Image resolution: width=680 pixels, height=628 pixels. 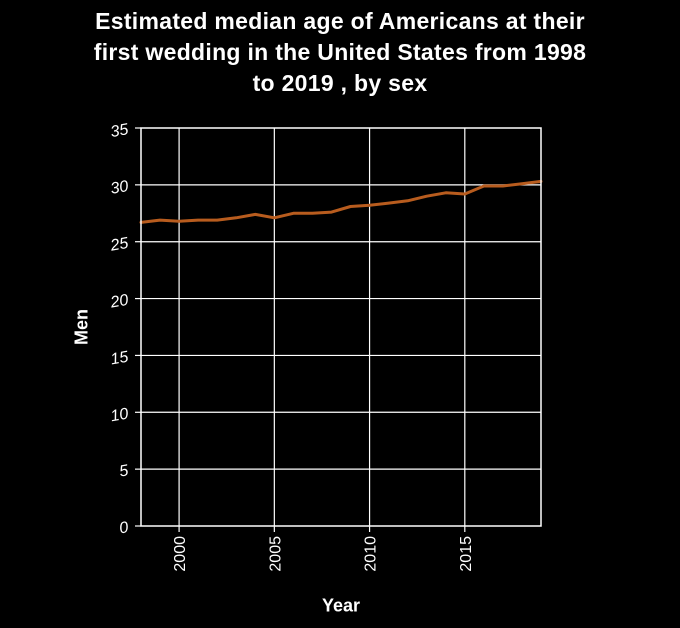 I want to click on y-axis-label: Men, so click(x=81, y=327).